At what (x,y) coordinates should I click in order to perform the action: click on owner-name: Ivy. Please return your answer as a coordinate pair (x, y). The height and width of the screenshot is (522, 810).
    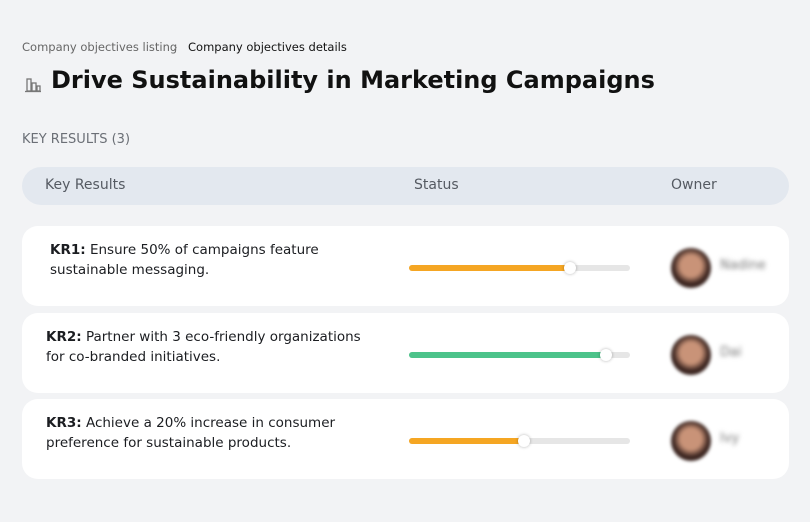
    Looking at the image, I should click on (730, 438).